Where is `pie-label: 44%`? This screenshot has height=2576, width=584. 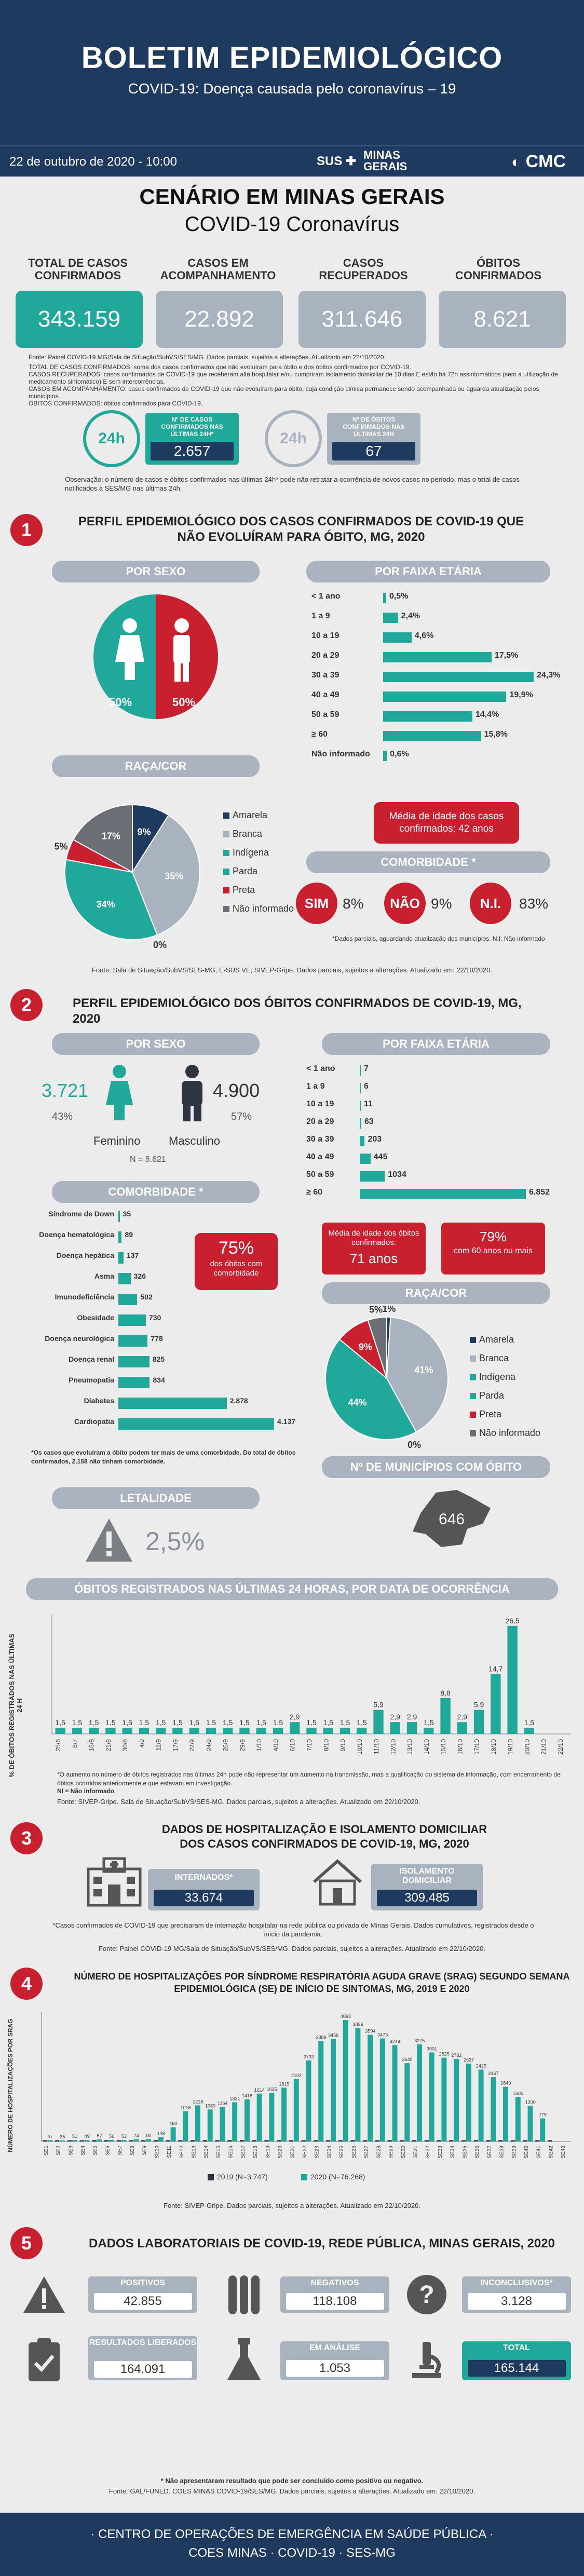
pie-label: 44% is located at coordinates (357, 1403).